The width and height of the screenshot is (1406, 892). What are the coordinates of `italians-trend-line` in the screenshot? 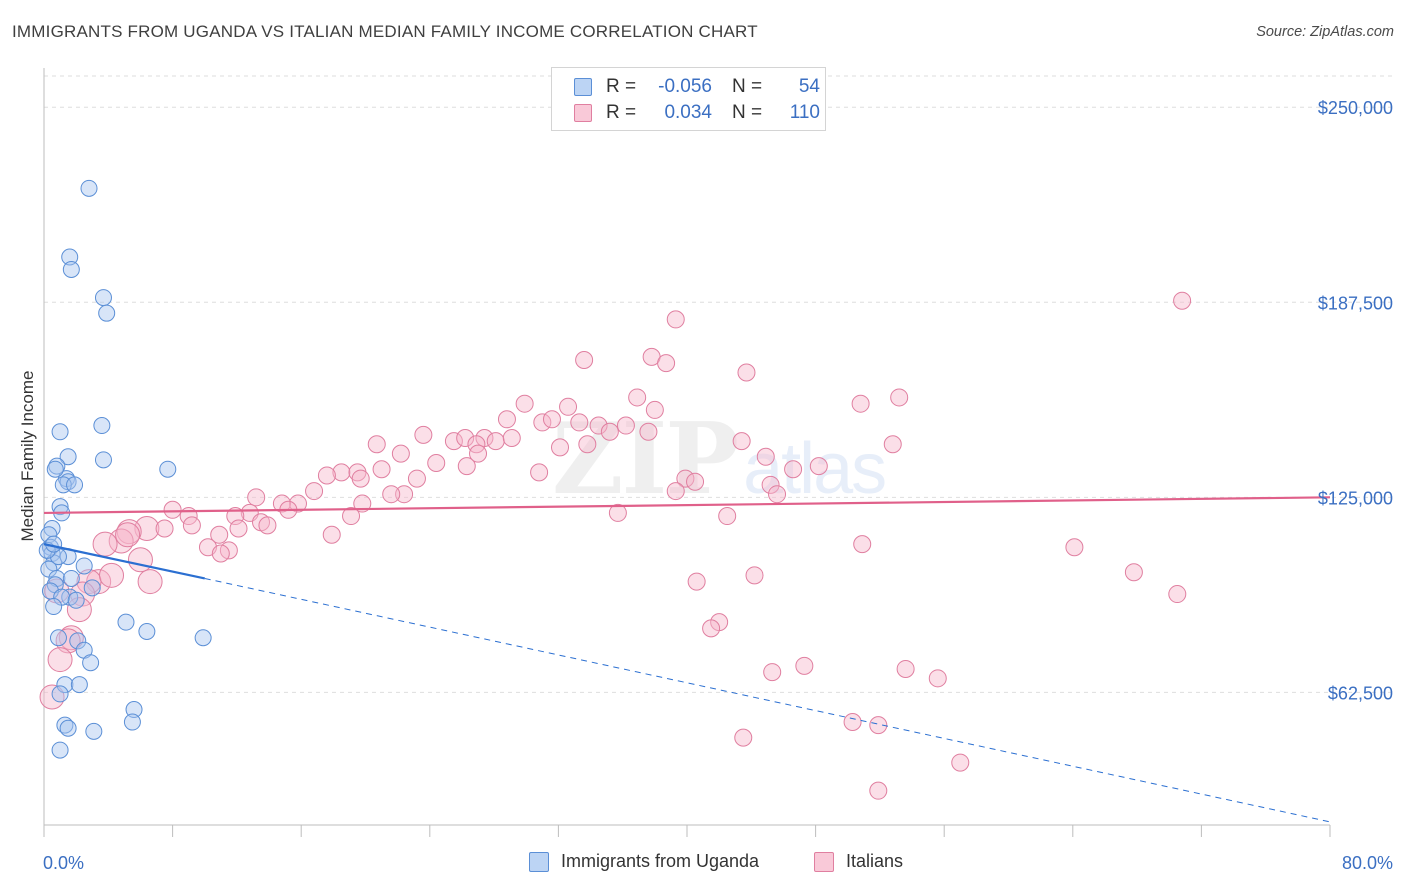 It's located at (687, 505).